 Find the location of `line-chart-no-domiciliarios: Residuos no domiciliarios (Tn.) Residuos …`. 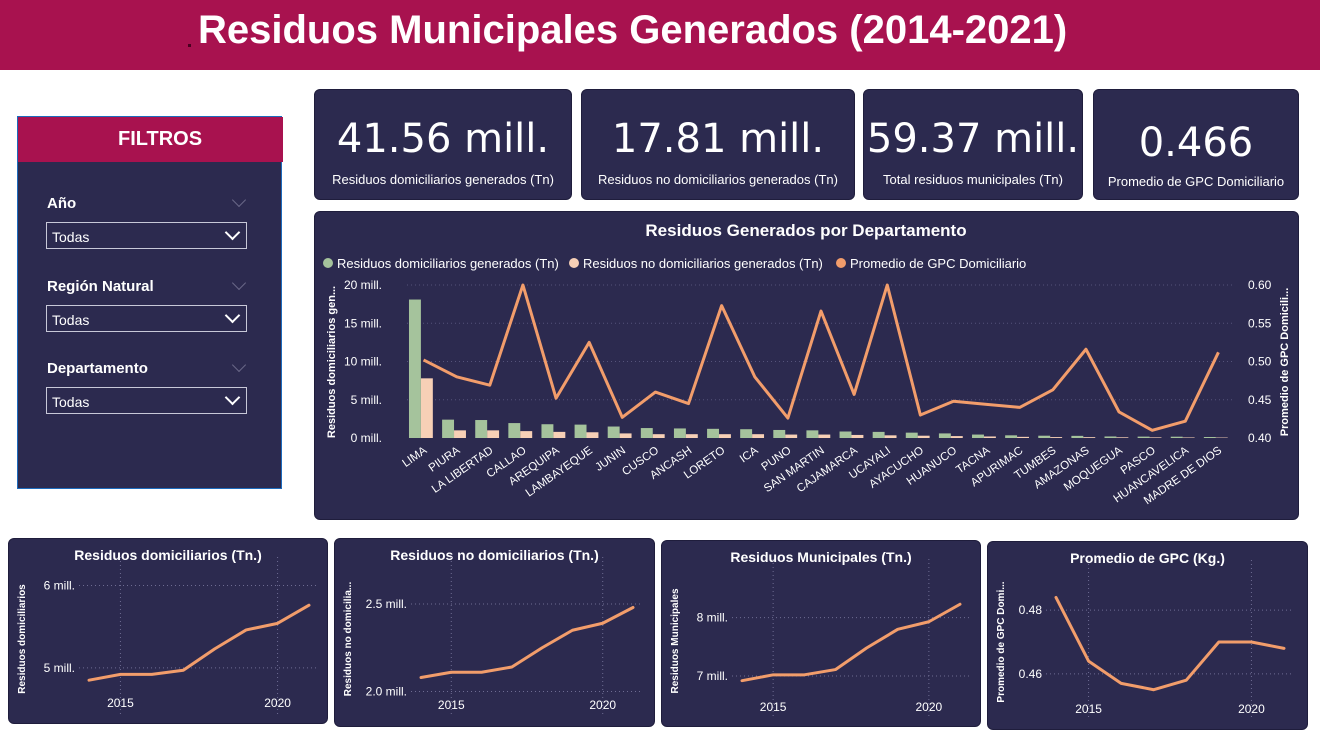

line-chart-no-domiciliarios: Residuos no domiciliarios (Tn.) Residuos … is located at coordinates (494, 632).